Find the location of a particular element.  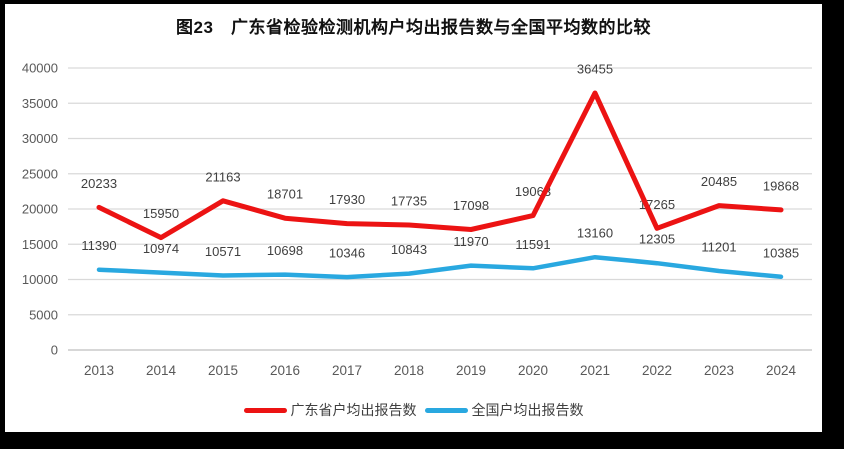

data-label-guangdong: 19868 is located at coordinates (781, 185).